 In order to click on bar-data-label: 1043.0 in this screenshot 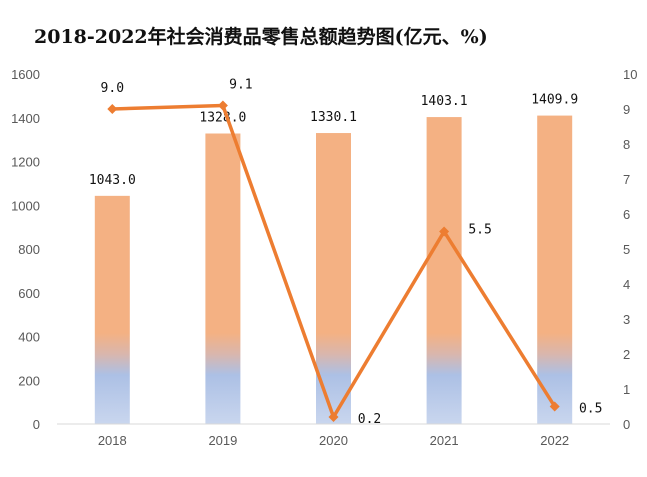, I will do `click(112, 180)`.